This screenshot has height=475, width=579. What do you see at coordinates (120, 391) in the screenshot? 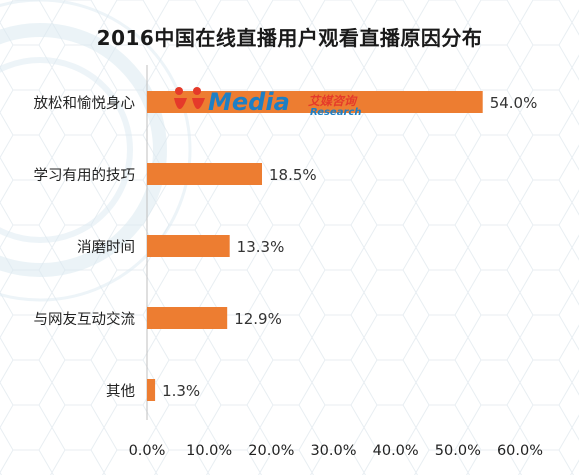
I see `category-label: 其他` at bounding box center [120, 391].